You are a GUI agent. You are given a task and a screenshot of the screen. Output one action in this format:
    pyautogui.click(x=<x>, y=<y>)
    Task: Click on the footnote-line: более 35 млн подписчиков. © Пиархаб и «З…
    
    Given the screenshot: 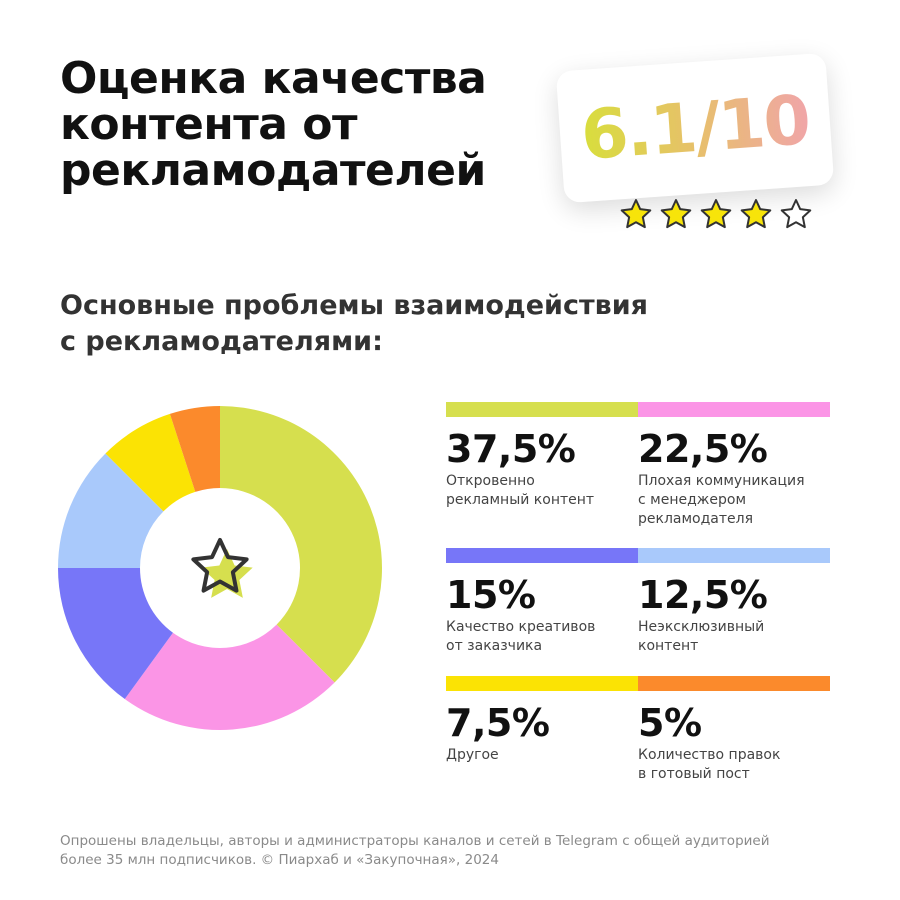 What is the action you would take?
    pyautogui.click(x=279, y=860)
    